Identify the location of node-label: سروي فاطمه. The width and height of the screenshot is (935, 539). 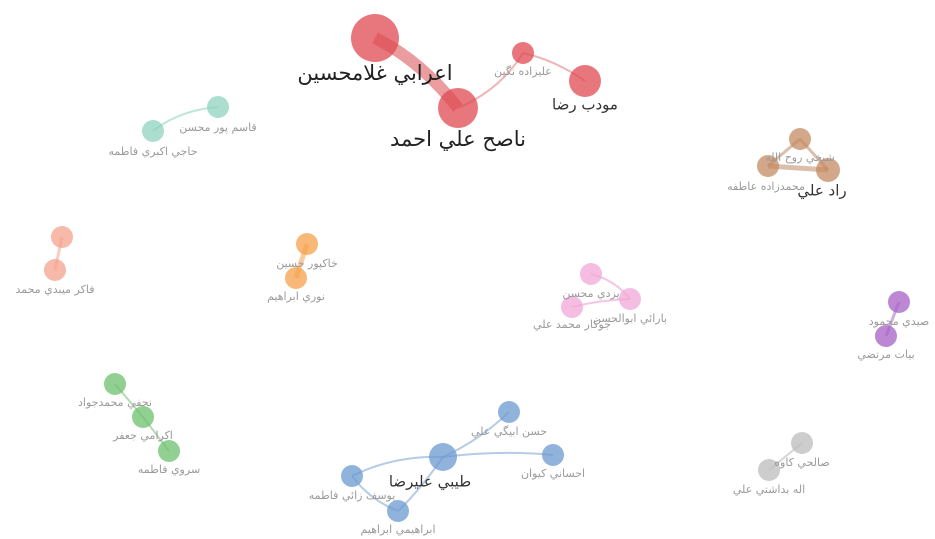
(169, 469).